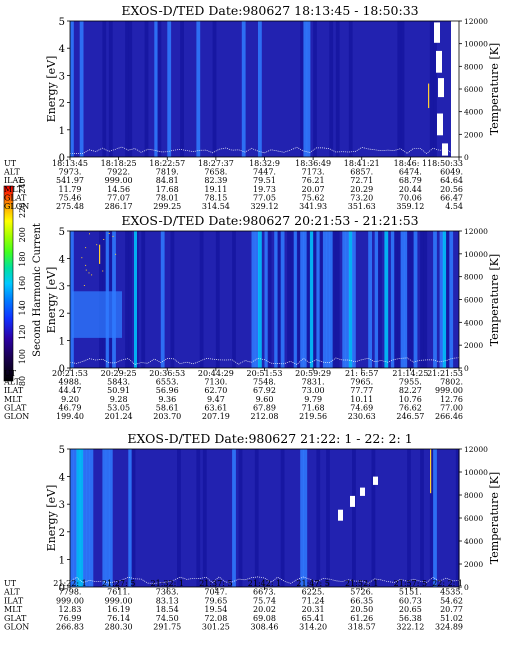  What do you see at coordinates (215, 197) in the screenshot?
I see `table-cell: 78.15` at bounding box center [215, 197].